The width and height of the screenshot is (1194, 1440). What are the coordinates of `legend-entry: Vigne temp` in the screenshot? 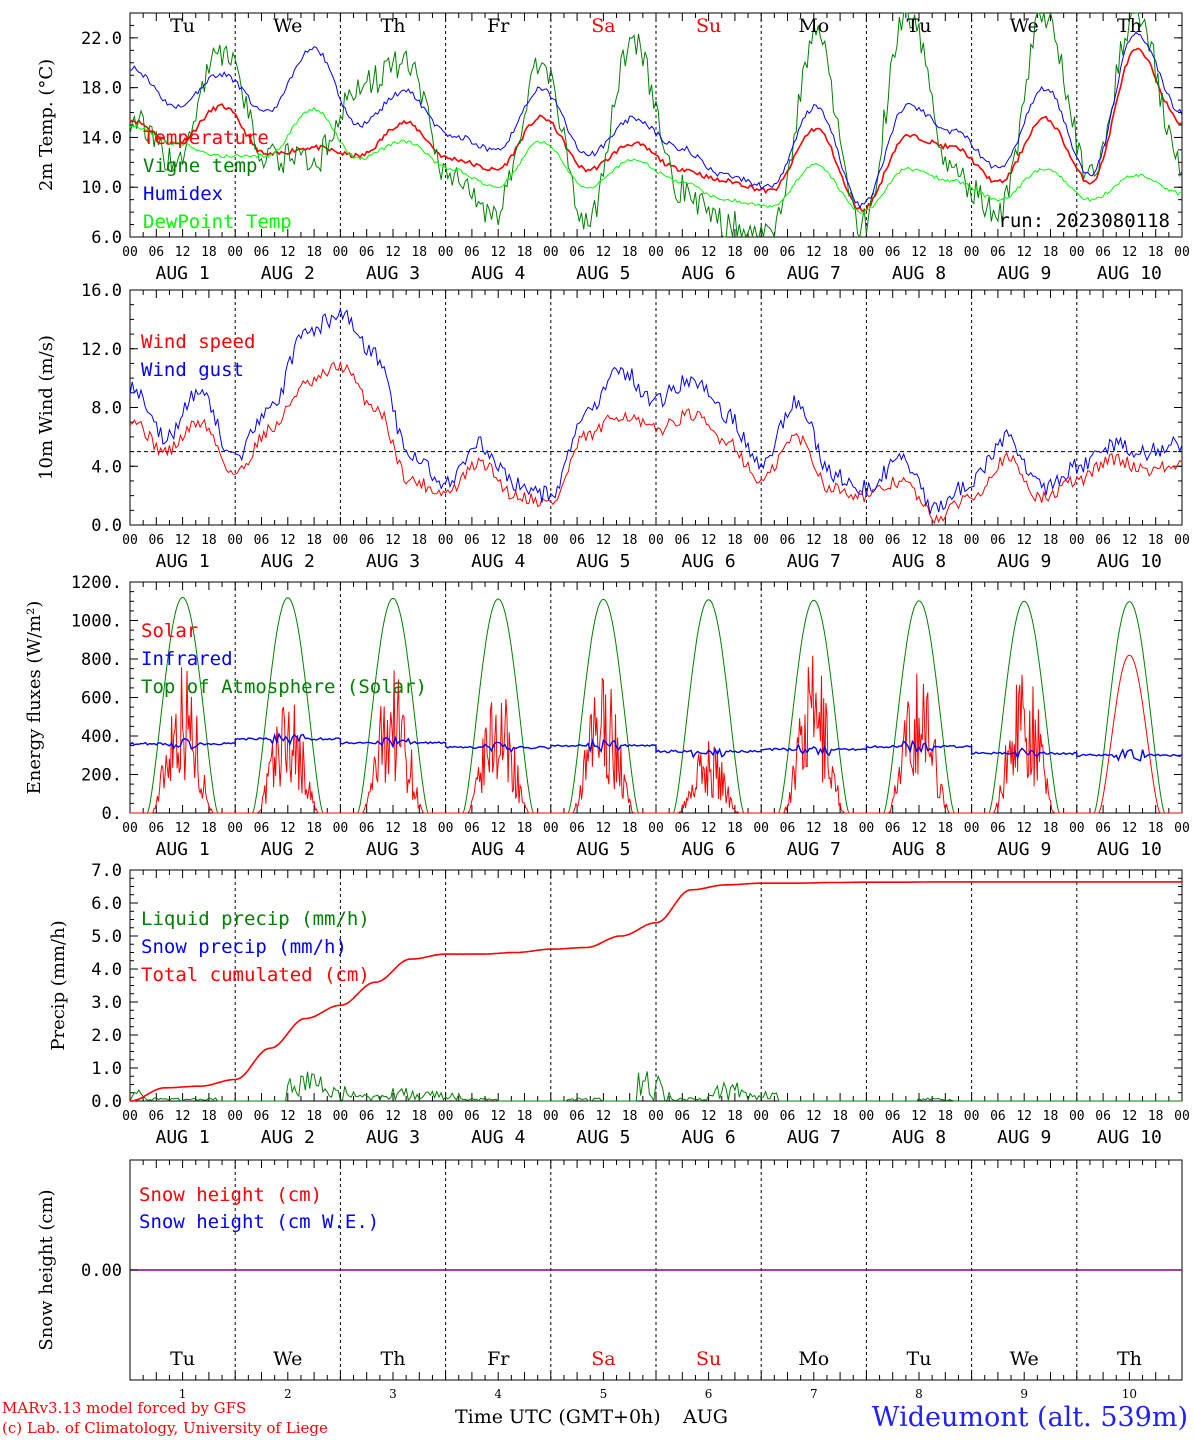 It's located at (200, 166).